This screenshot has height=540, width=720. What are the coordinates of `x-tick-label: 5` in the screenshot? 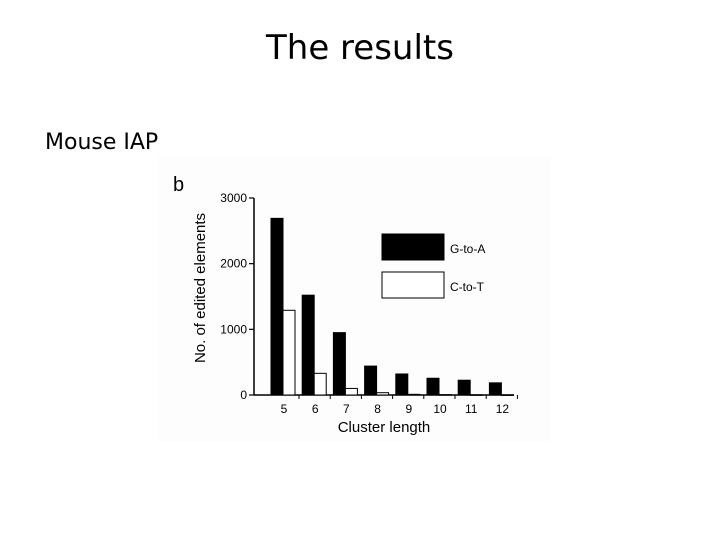 It's located at (284, 409).